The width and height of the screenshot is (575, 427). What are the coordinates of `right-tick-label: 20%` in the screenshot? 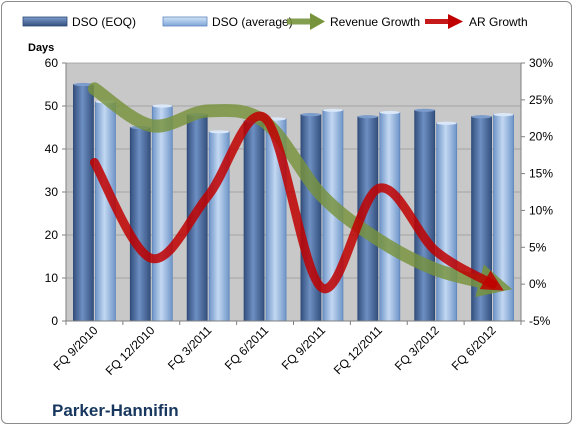 It's located at (541, 137).